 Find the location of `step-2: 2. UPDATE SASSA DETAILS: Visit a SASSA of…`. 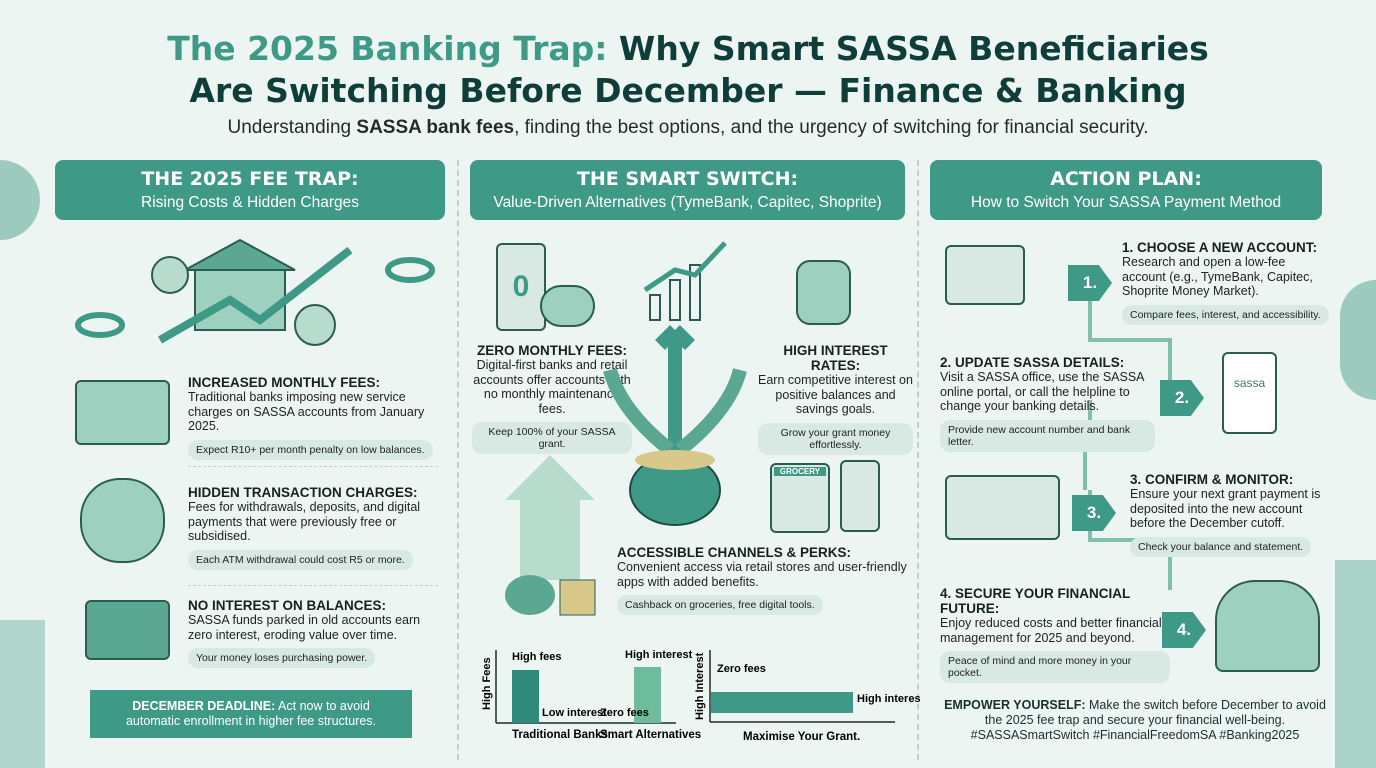

step-2: 2. UPDATE SASSA DETAILS: Visit a SASSA of… is located at coordinates (1047, 403).